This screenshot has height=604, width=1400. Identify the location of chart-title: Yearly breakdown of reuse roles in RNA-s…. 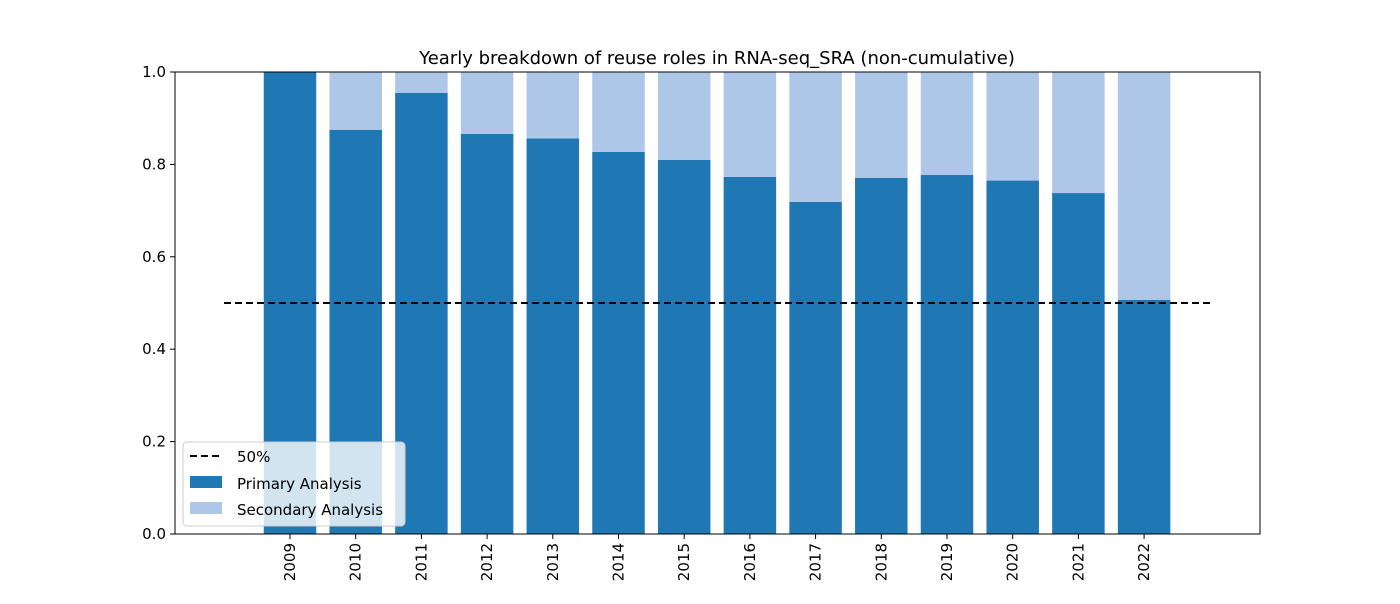
(716, 58).